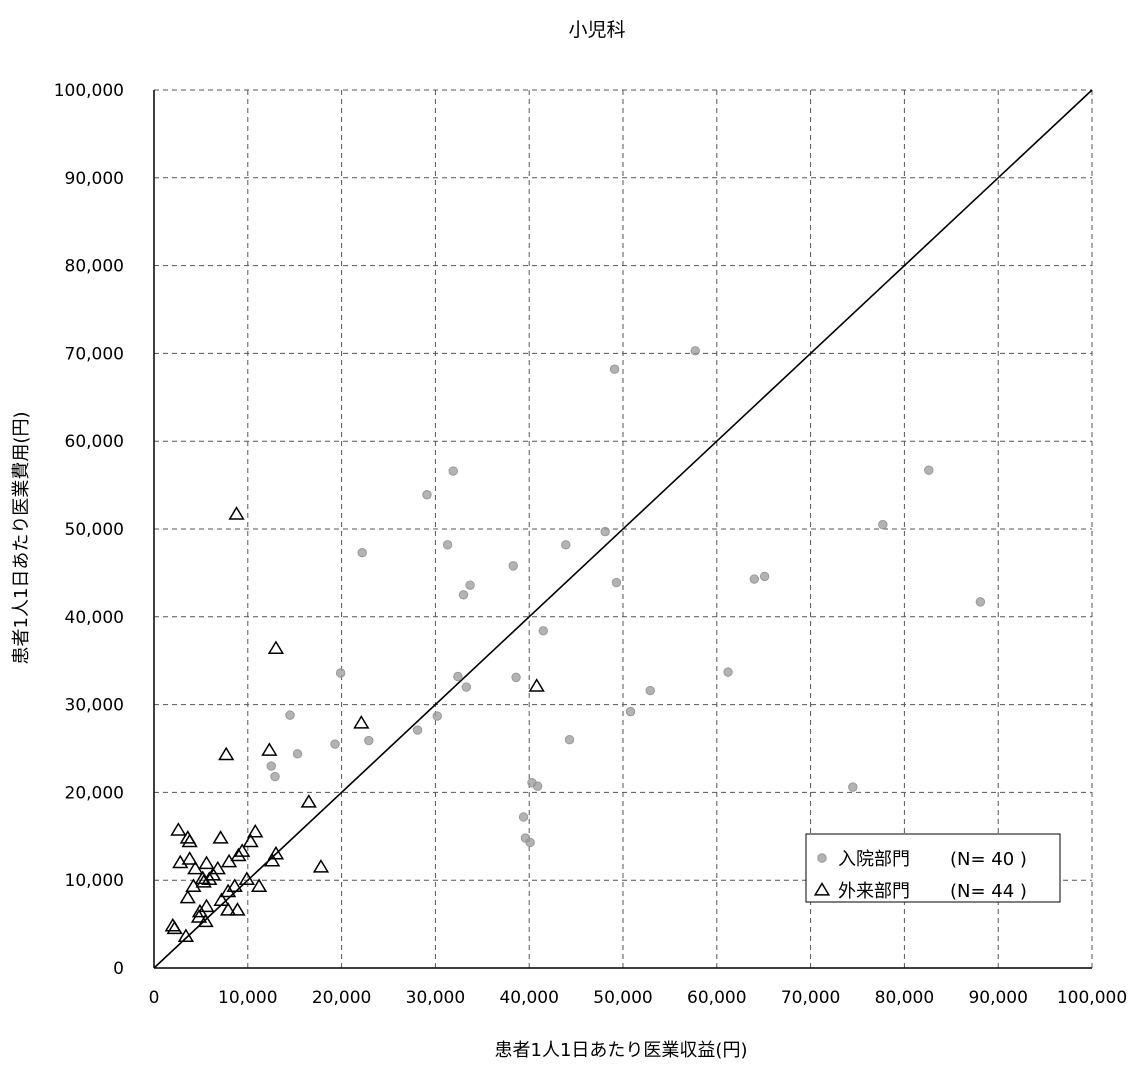  Describe the element at coordinates (988, 891) in the screenshot. I see `legend-count: (N= 44 )` at that location.